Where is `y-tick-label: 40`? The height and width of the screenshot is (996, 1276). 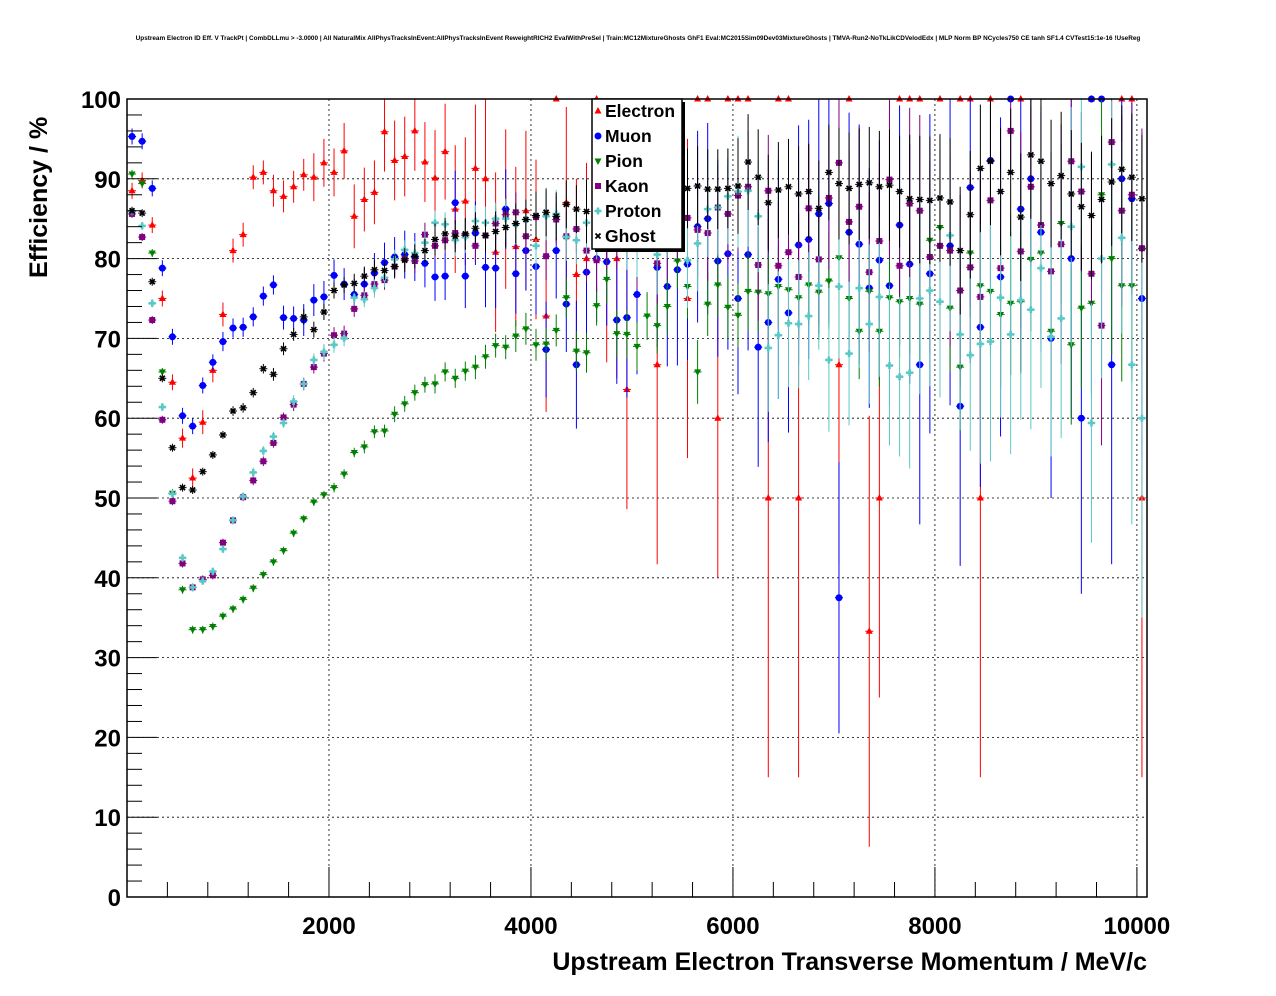
y-tick-label: 40 is located at coordinates (107, 579).